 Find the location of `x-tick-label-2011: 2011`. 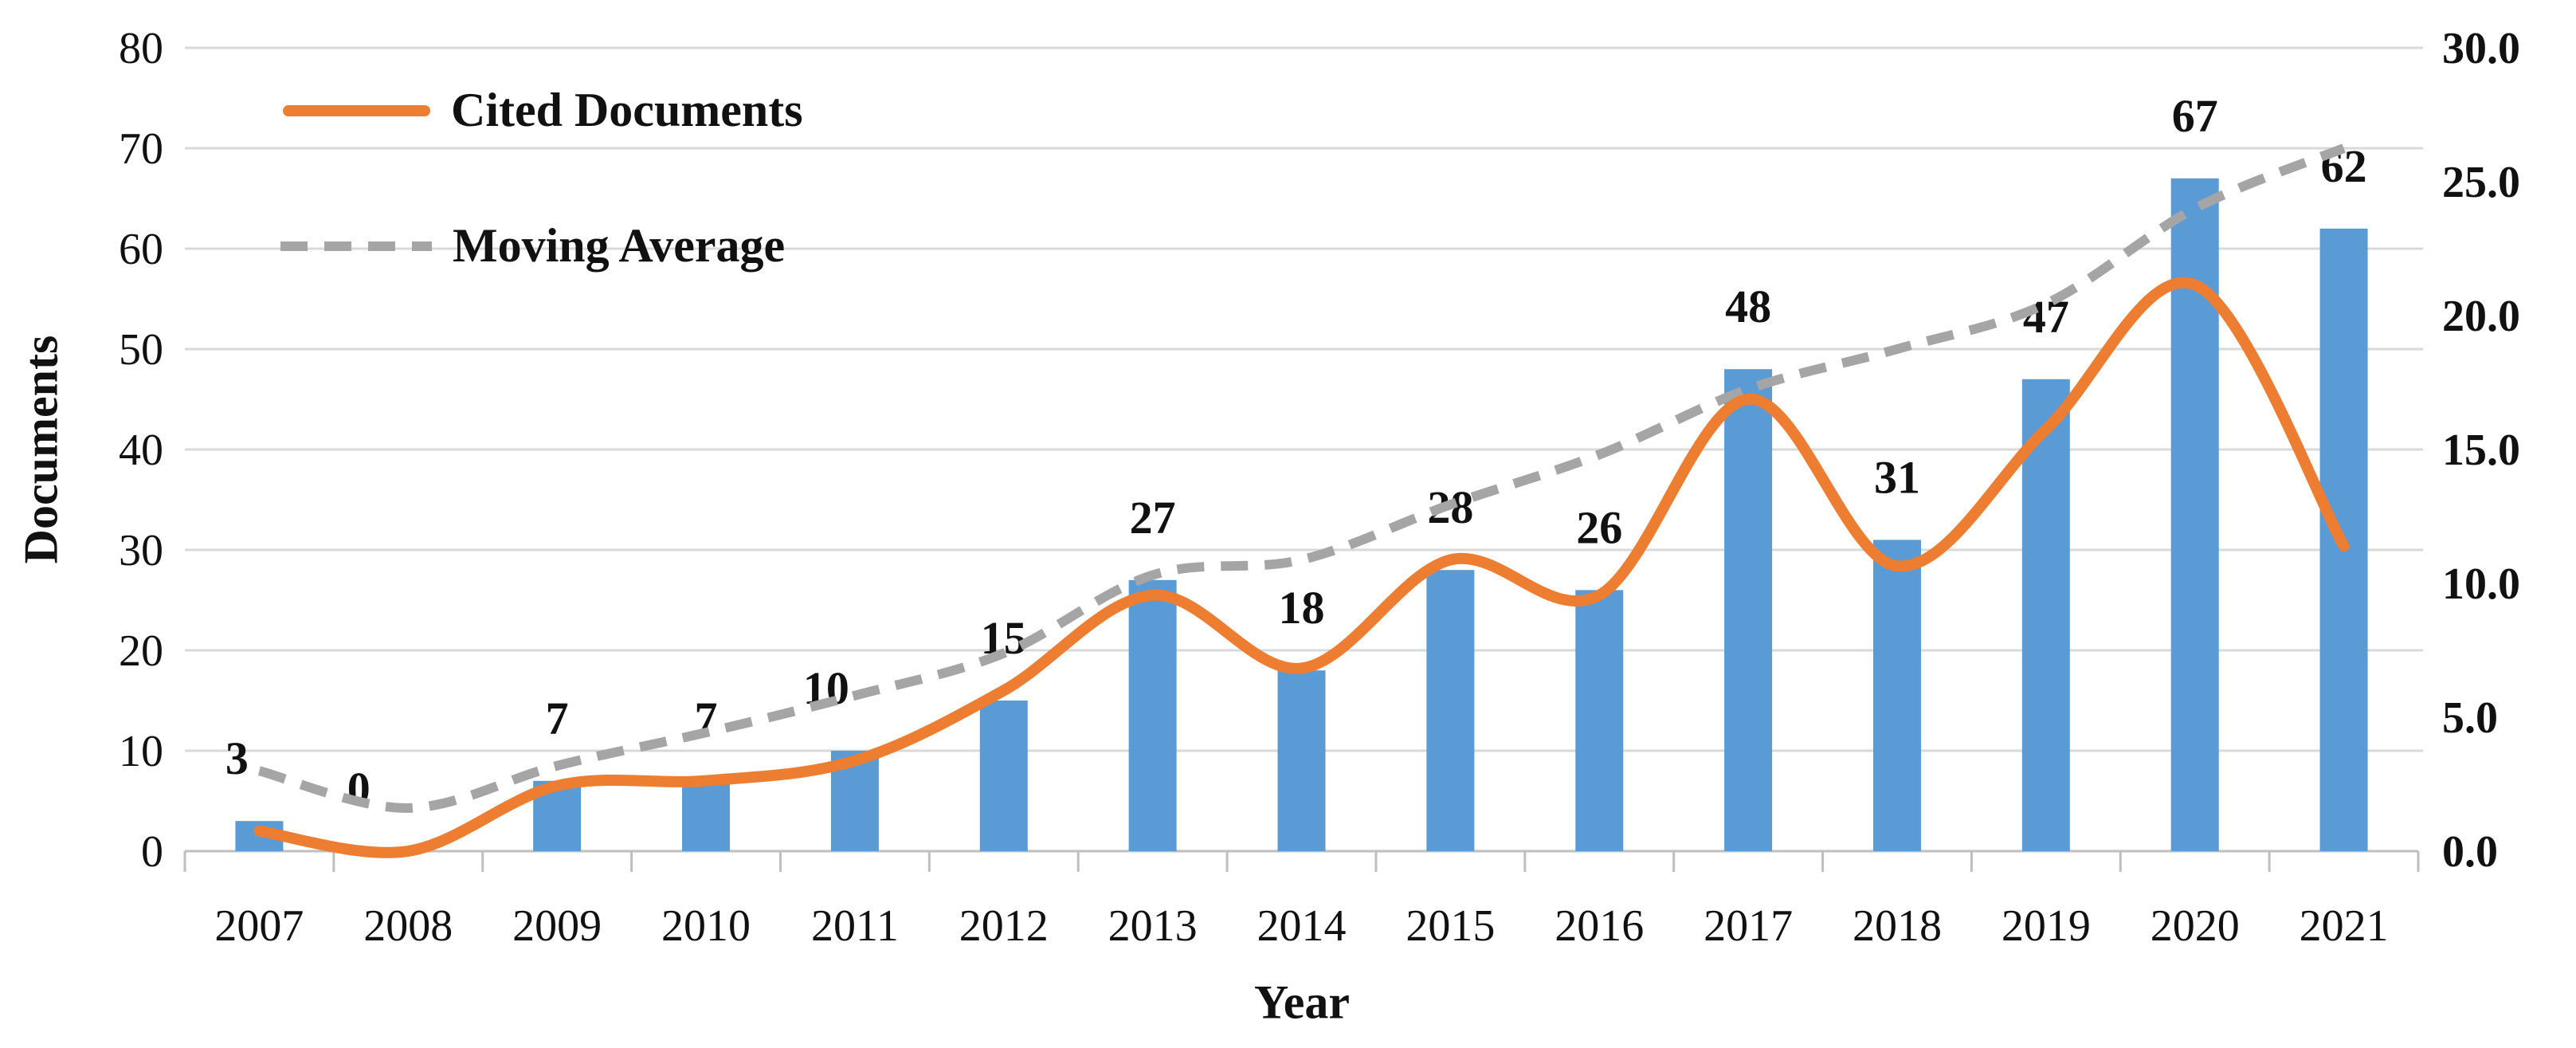

x-tick-label-2011: 2011 is located at coordinates (855, 926).